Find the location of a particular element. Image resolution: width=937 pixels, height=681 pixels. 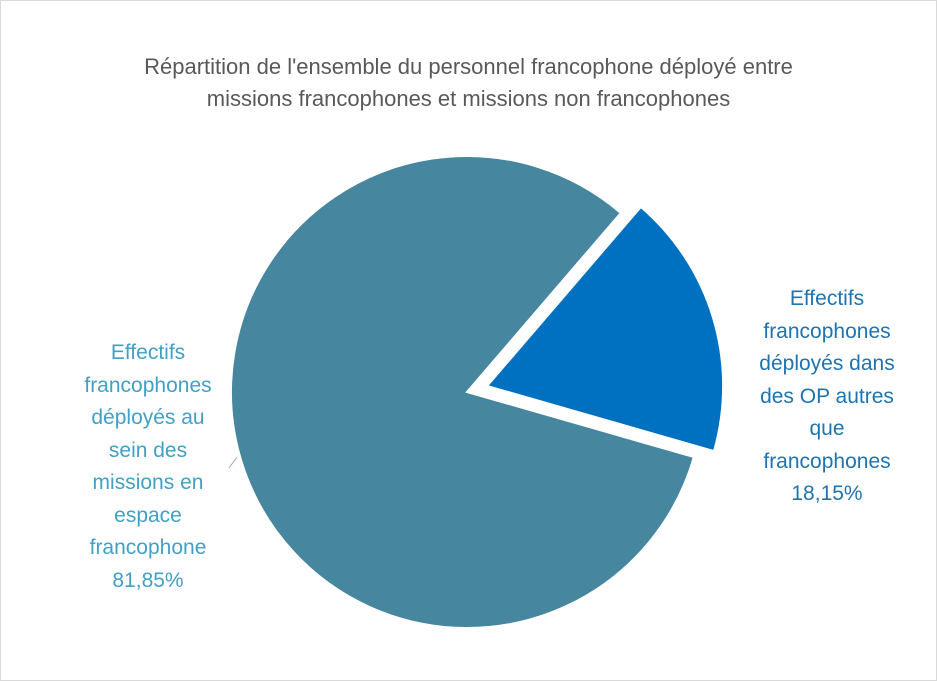

value-label: 81,85% is located at coordinates (148, 580).